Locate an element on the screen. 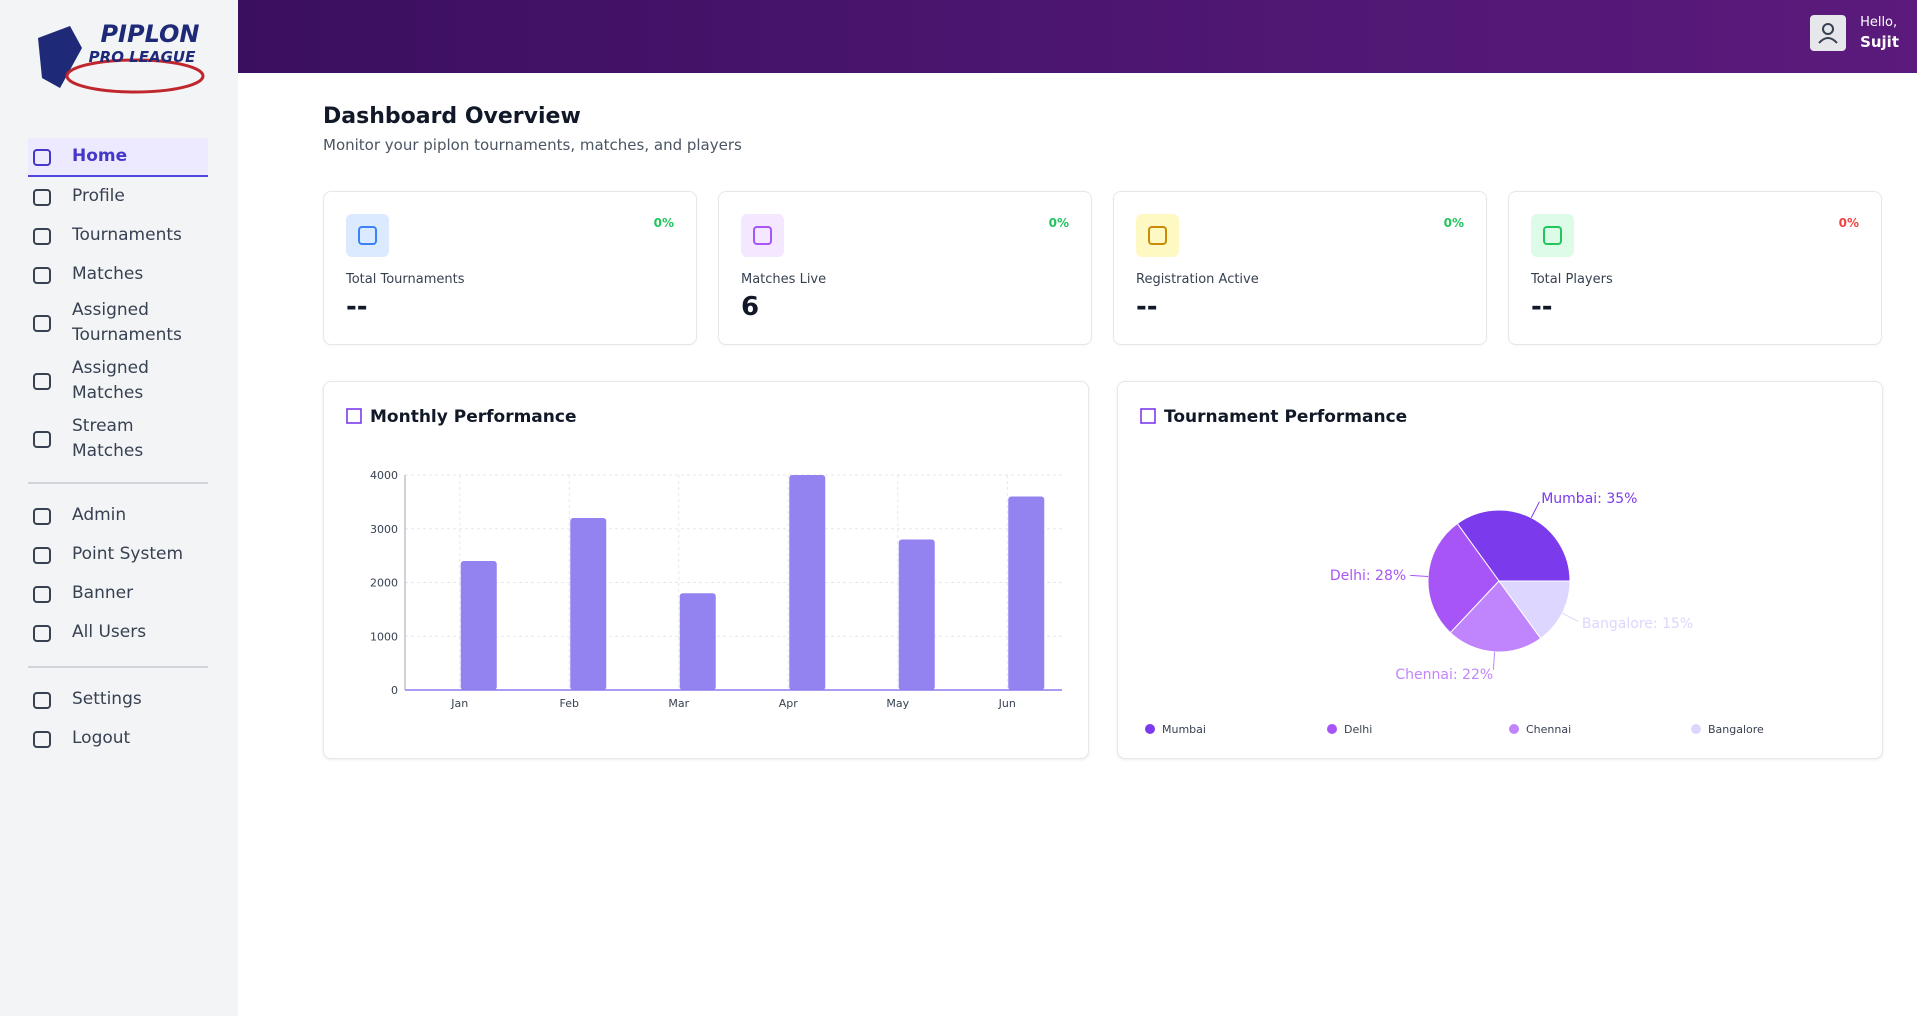 The height and width of the screenshot is (1016, 1917). card-label: Total Players is located at coordinates (1572, 279).